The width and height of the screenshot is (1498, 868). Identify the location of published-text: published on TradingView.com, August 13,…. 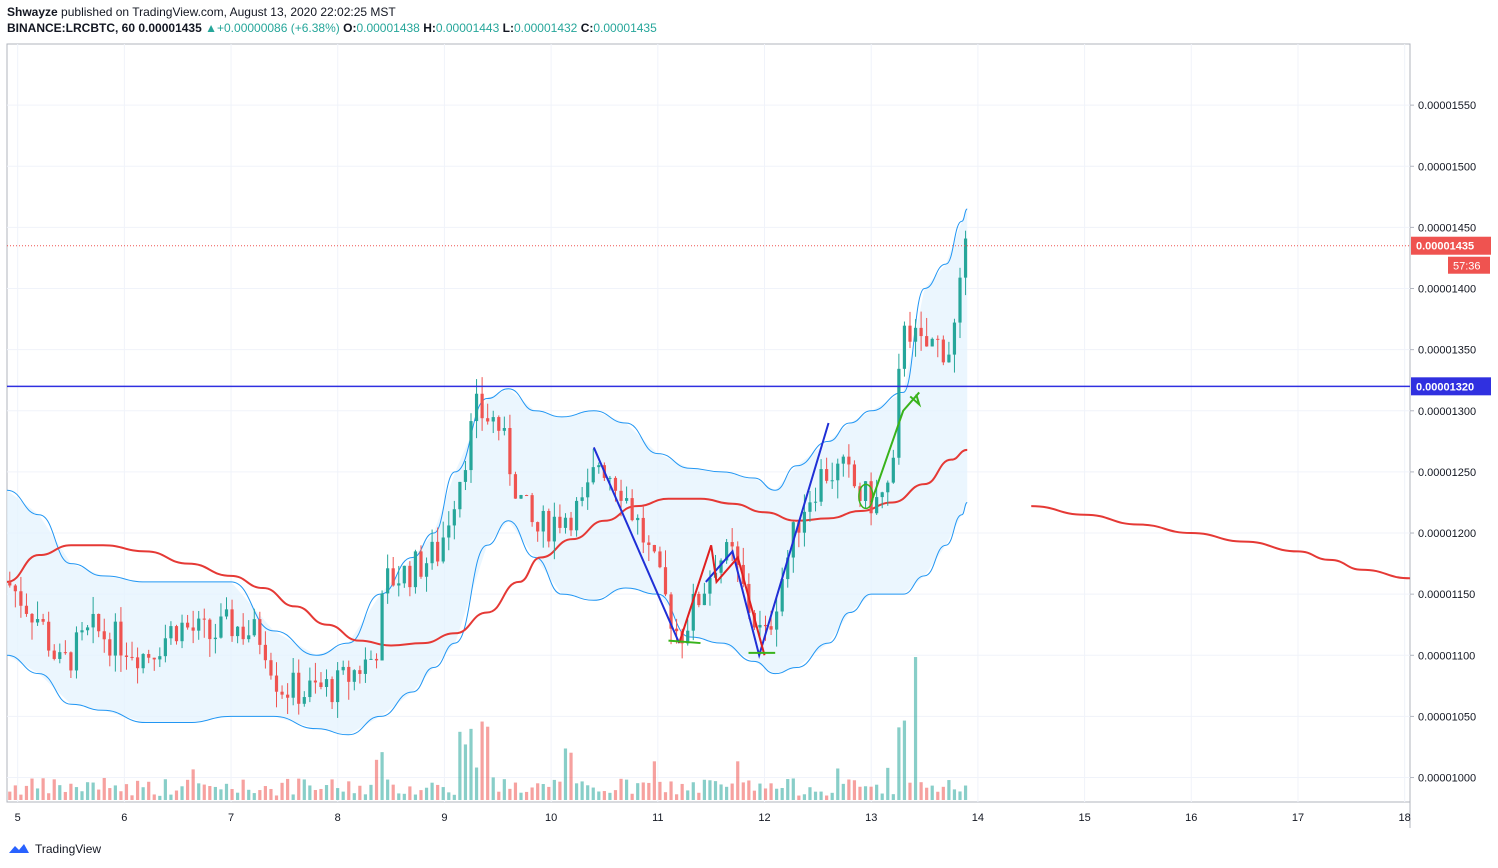
(228, 12).